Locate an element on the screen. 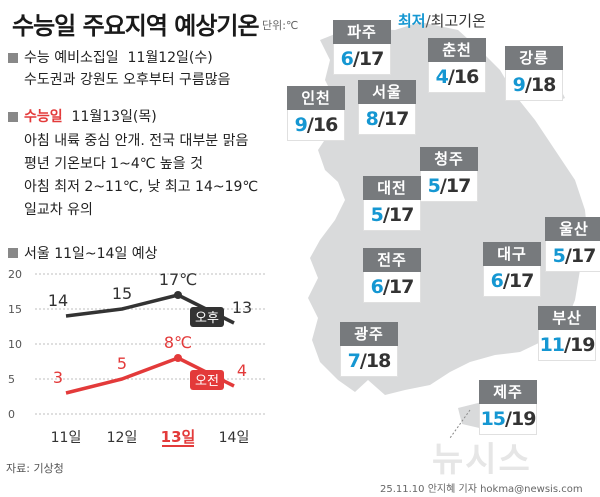 The image size is (600, 497). city-jeonju: 전주 6/17 is located at coordinates (392, 275).